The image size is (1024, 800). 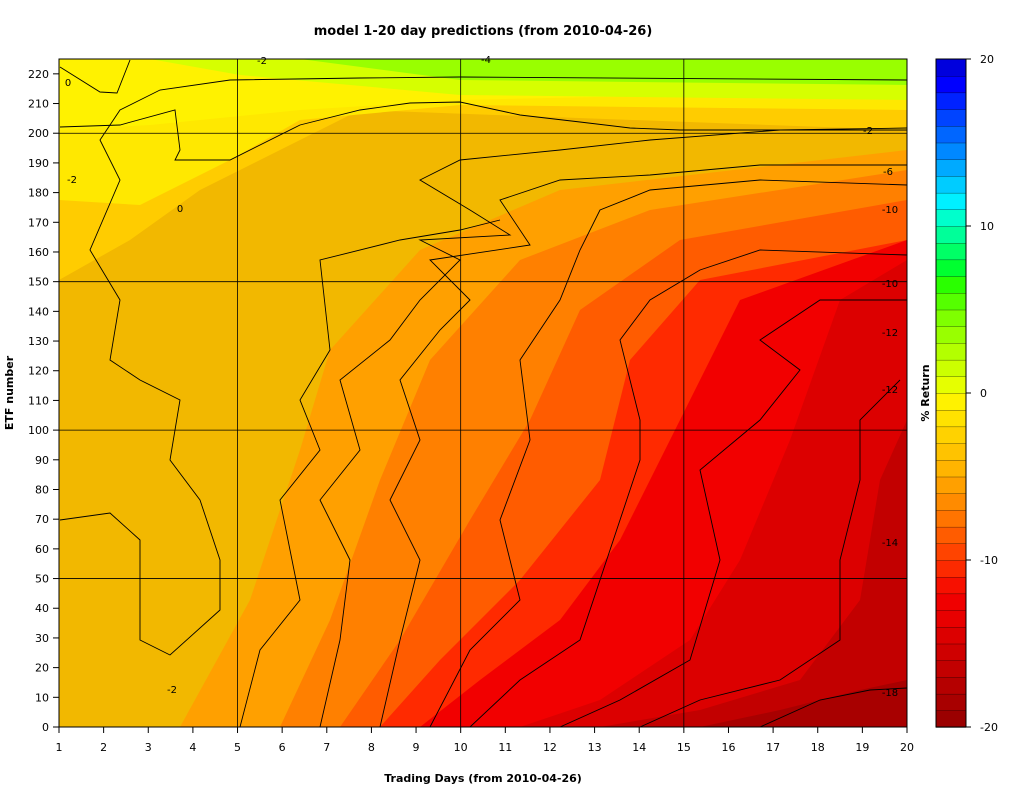 What do you see at coordinates (485, 740) in the screenshot?
I see `x-axis: 1 2 3 4 5 6 7 8 9 10 11 12 13 14 15 16 17 18 19 20` at bounding box center [485, 740].